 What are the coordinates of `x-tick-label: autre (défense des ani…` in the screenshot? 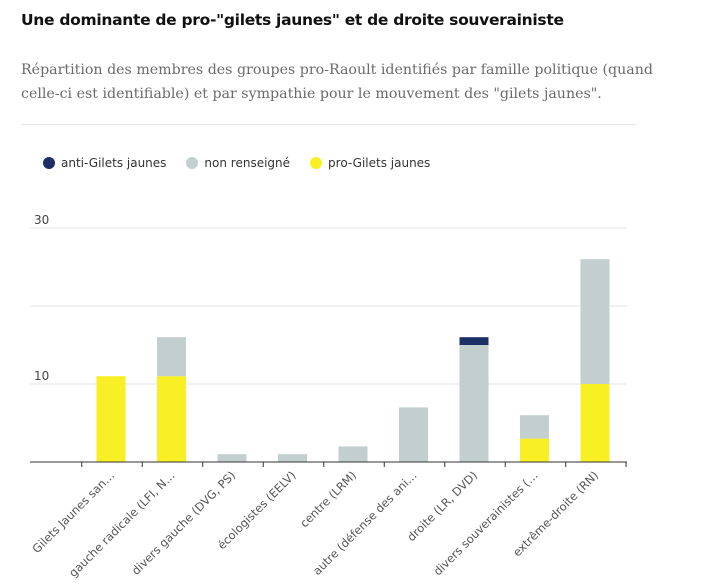 It's located at (365, 523).